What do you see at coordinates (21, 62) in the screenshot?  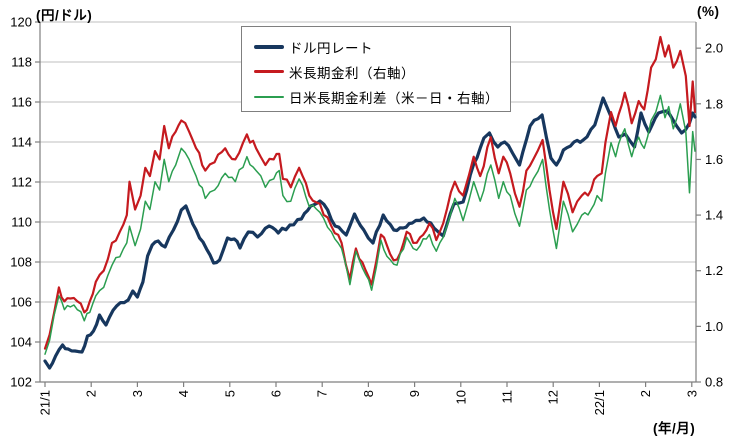 I see `y-left-tick-label: 118` at bounding box center [21, 62].